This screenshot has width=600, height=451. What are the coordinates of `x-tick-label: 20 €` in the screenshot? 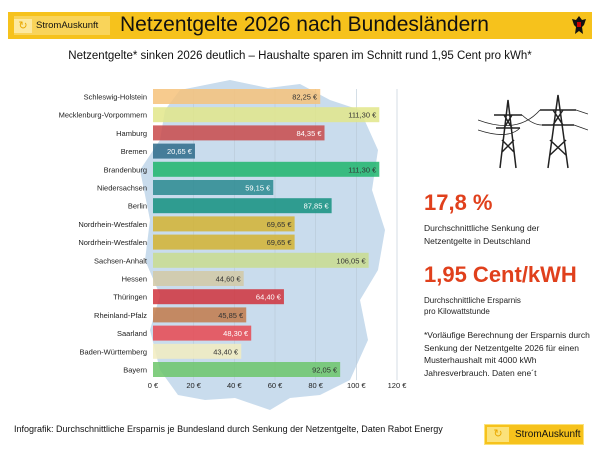 It's located at (193, 385).